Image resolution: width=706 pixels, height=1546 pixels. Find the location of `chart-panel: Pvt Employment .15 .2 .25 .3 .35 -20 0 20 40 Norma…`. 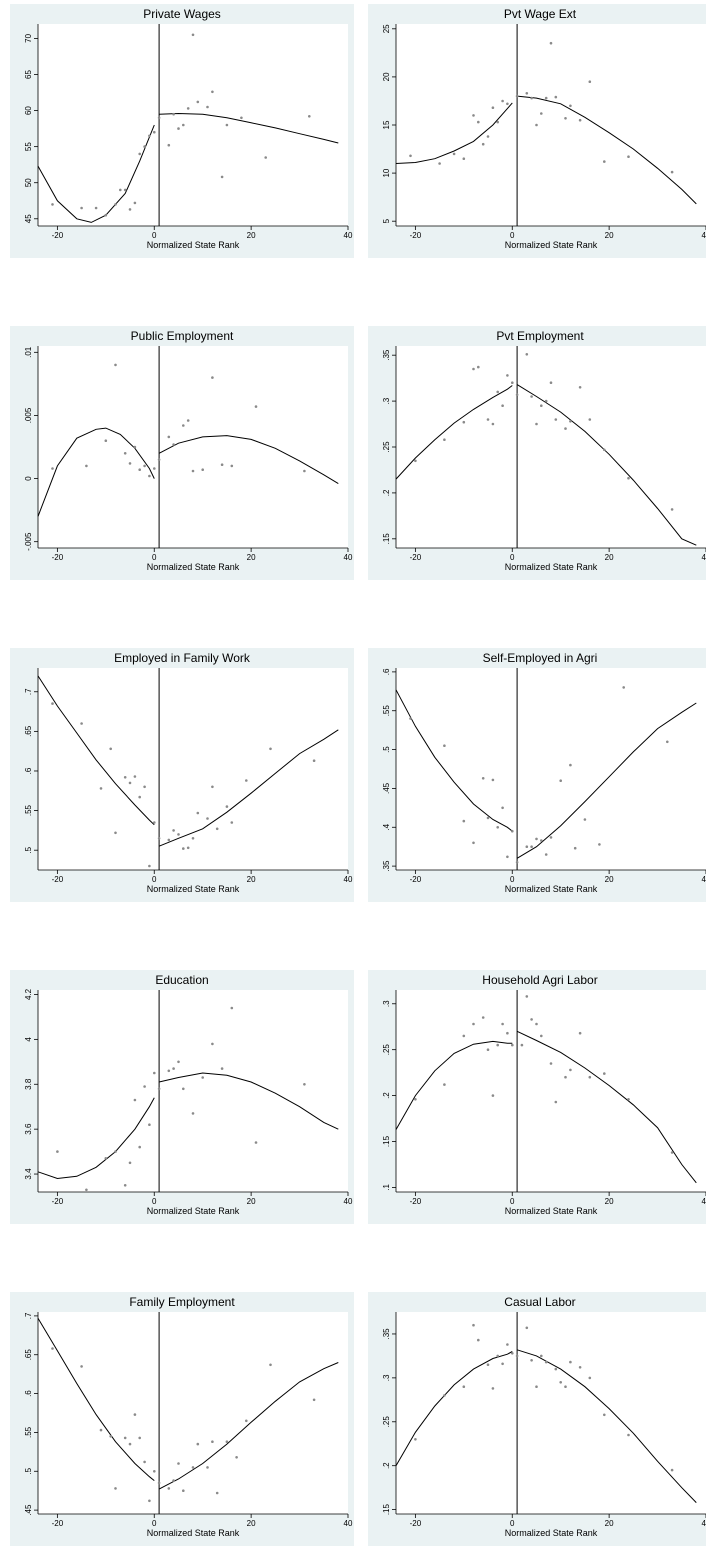

chart-panel: Pvt Employment .15 .2 .25 .3 .35 -20 0 20 40 Norma… is located at coordinates (537, 453).